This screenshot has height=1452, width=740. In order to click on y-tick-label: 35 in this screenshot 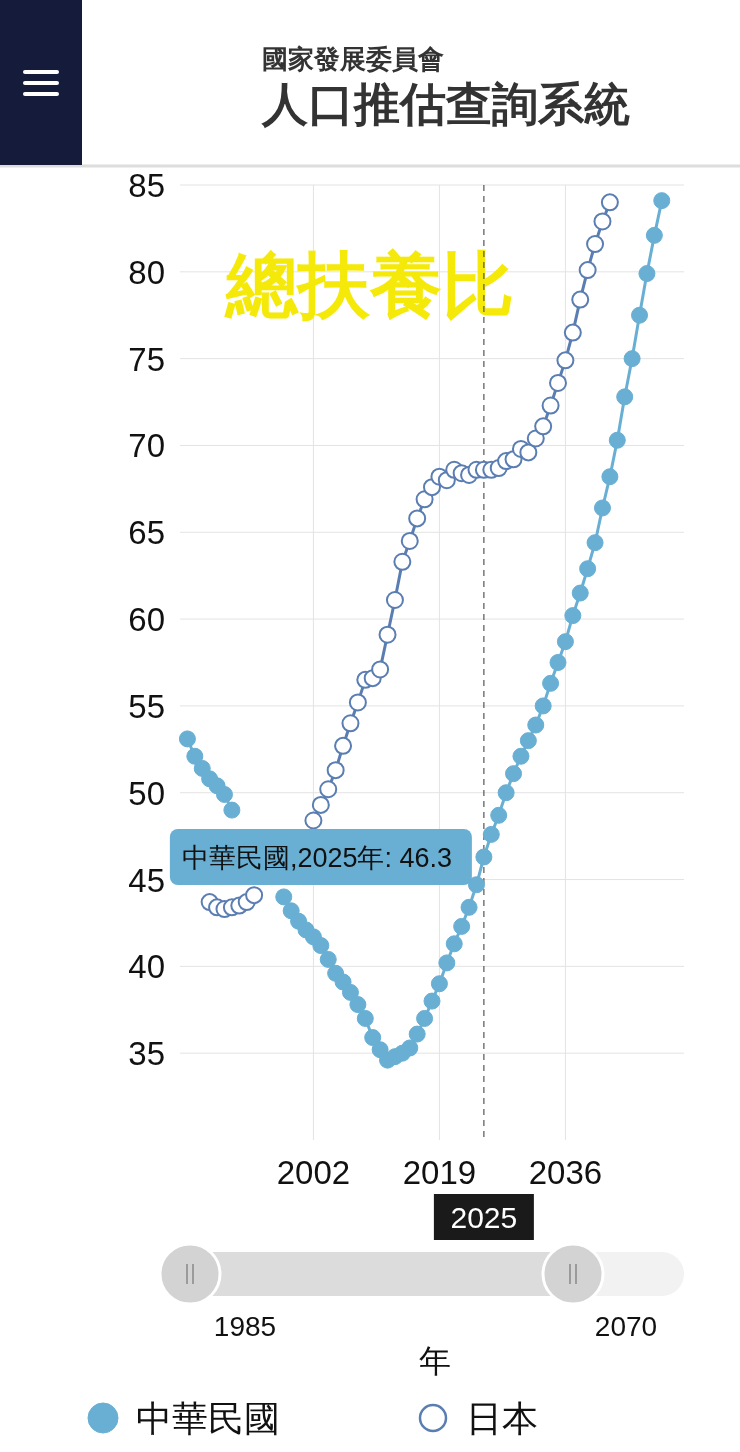, I will do `click(146, 1054)`.